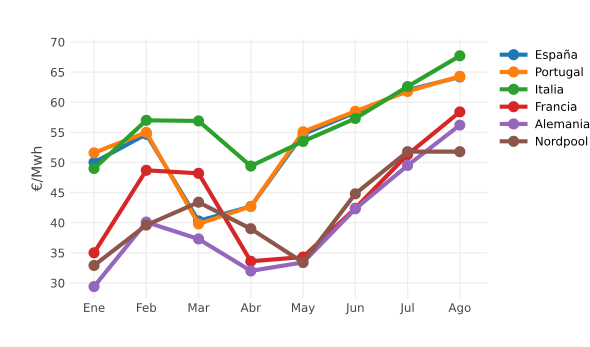 The image size is (590, 347). What do you see at coordinates (559, 73) in the screenshot?
I see `legend-label: Portugal` at bounding box center [559, 73].